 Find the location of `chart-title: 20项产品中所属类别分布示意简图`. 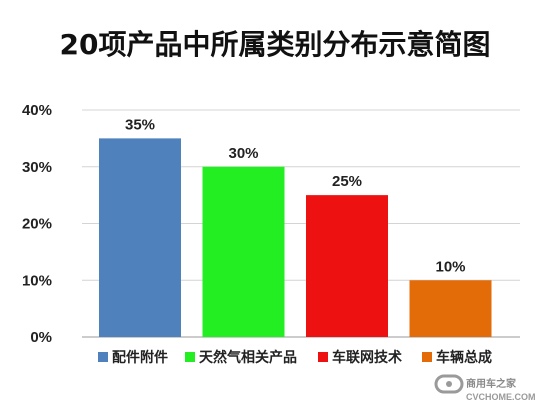

chart-title: 20项产品中所属类别分布示意简图 is located at coordinates (275, 44).